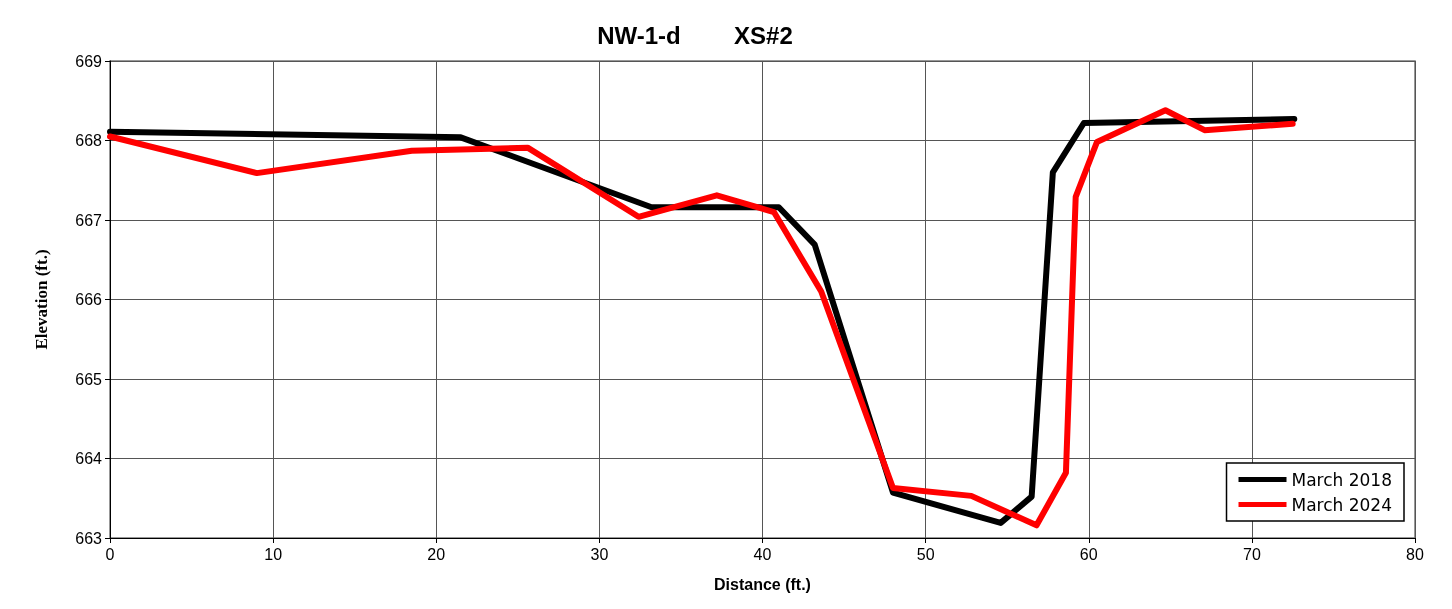 The height and width of the screenshot is (609, 1452). What do you see at coordinates (89, 140) in the screenshot?
I see `y-tick-label: 668` at bounding box center [89, 140].